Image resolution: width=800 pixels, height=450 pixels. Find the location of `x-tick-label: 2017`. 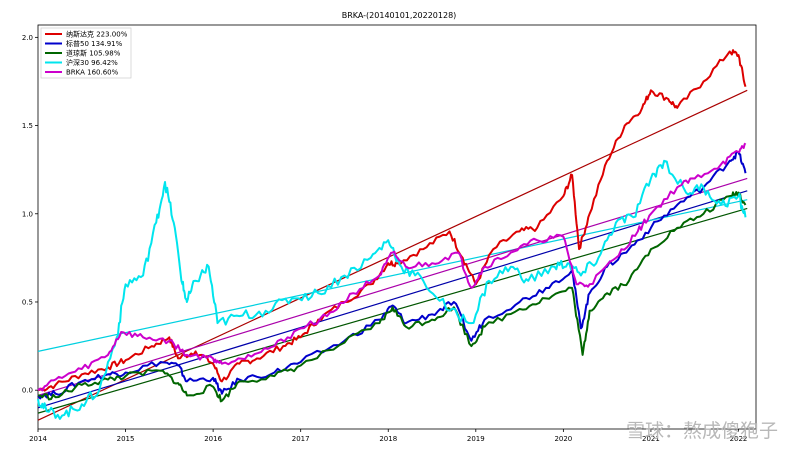

x-tick-label: 2017 is located at coordinates (301, 439).